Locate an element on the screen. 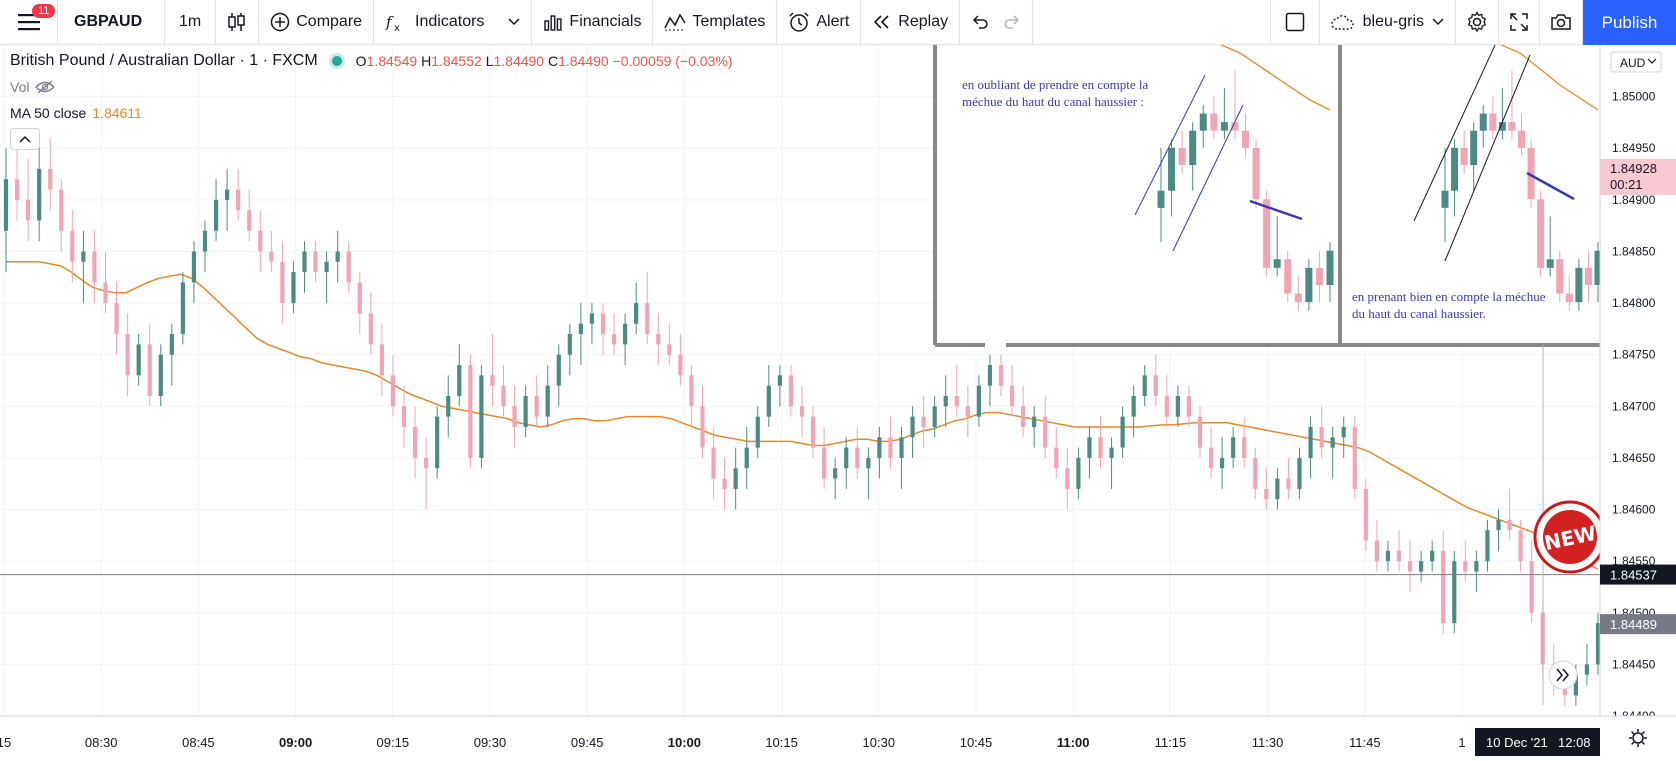 This screenshot has height=761, width=1676. inset-note-left-line2: méchue du haut du canal haussier : is located at coordinates (1053, 101).